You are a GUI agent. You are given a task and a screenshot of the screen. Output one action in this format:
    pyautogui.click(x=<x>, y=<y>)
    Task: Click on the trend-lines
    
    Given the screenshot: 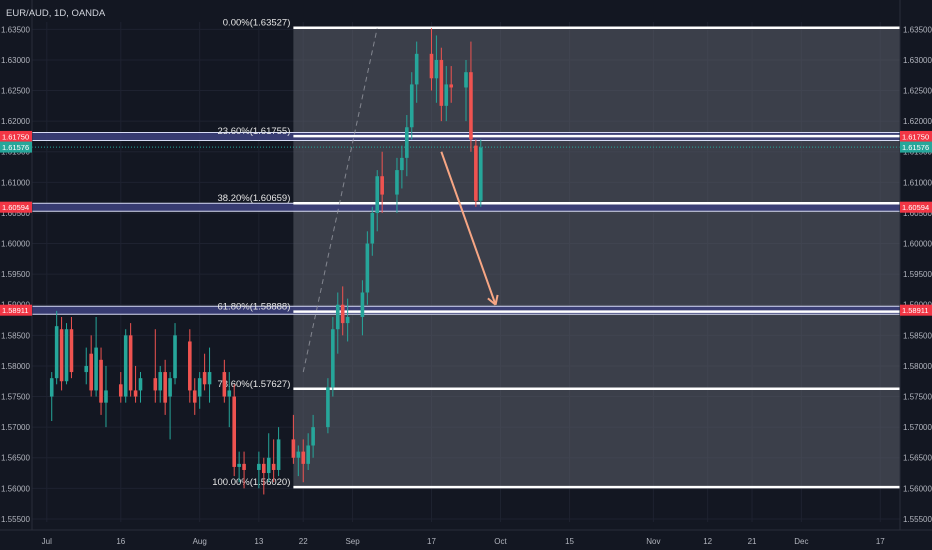 What is the action you would take?
    pyautogui.click(x=340, y=200)
    